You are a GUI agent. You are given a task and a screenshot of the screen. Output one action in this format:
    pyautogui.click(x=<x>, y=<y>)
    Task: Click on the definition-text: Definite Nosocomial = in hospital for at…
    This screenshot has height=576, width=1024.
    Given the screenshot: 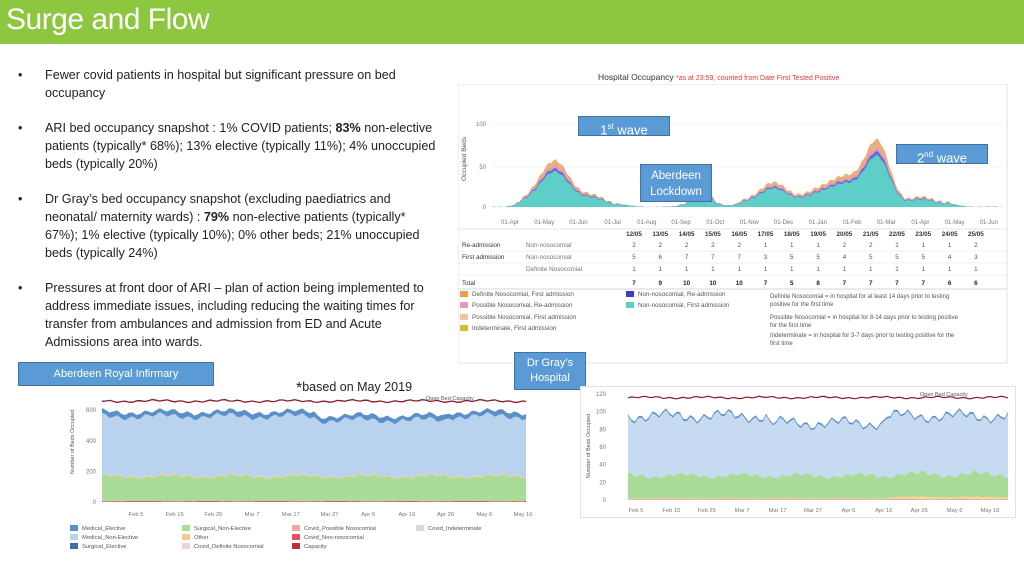 What is the action you would take?
    pyautogui.click(x=859, y=301)
    